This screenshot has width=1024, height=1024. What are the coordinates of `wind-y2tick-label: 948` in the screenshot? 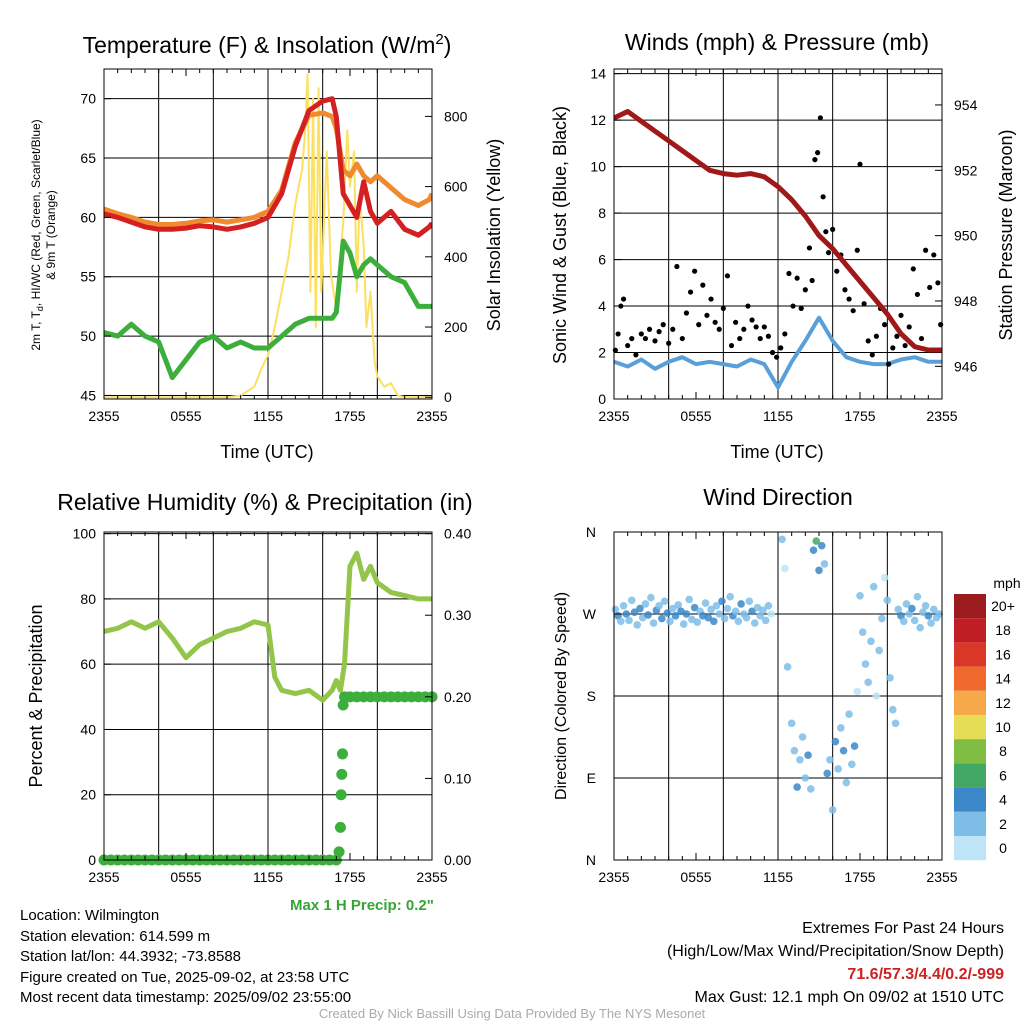 It's located at (966, 301).